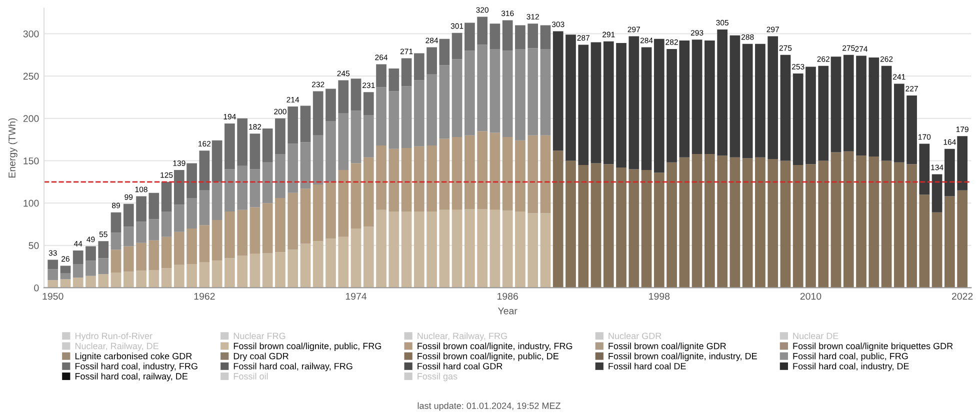 Image resolution: width=978 pixels, height=417 pixels. Describe the element at coordinates (659, 296) in the screenshot. I see `x-tick-label: 1998` at that location.